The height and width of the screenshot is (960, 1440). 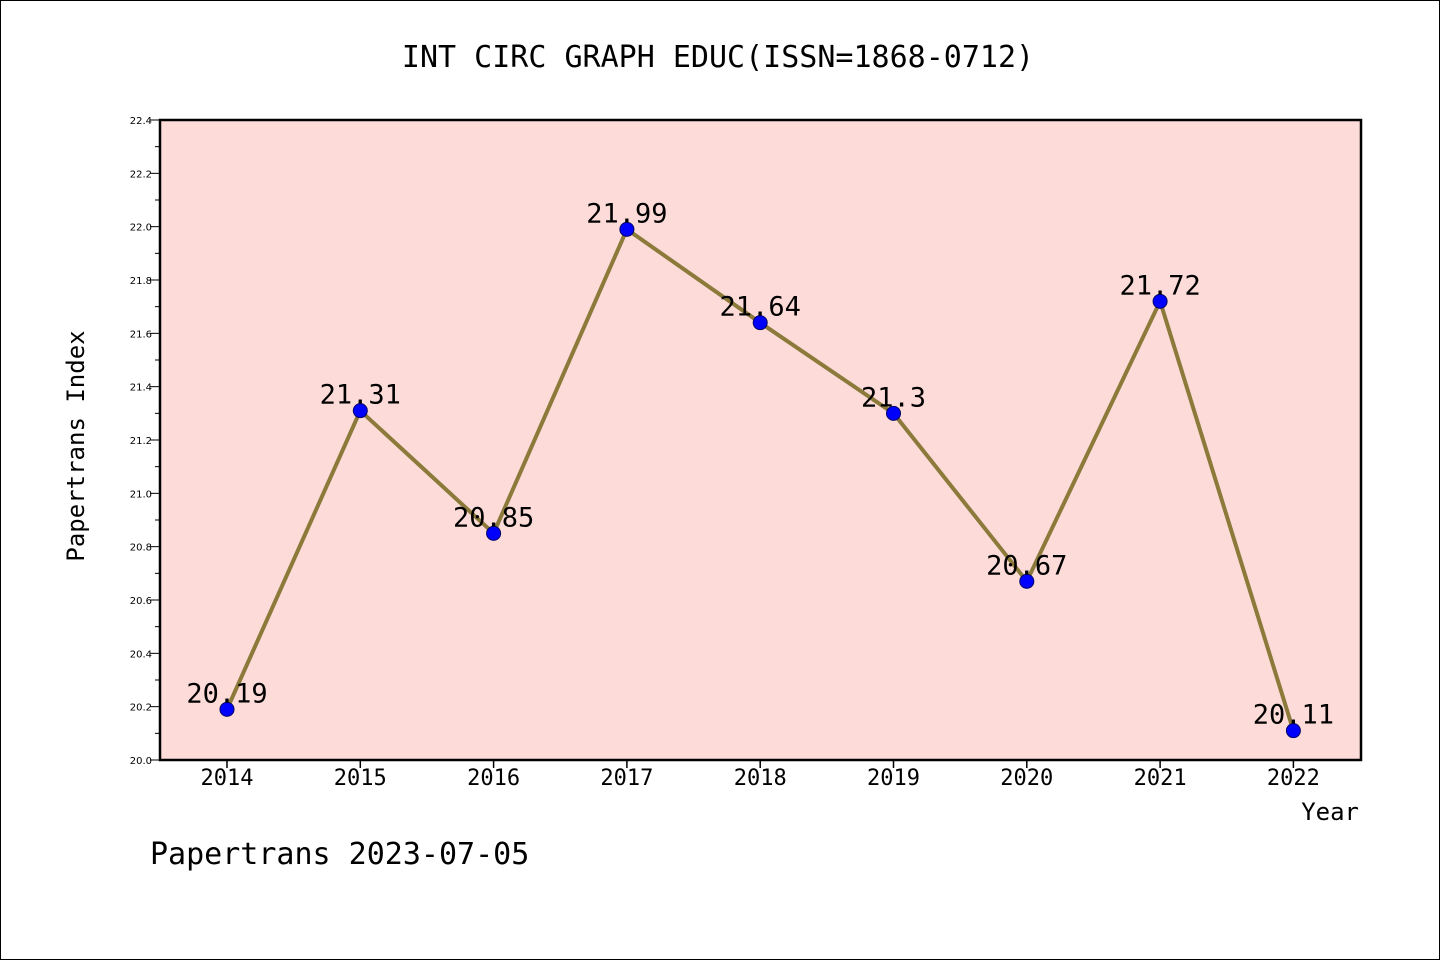 What do you see at coordinates (360, 395) in the screenshot?
I see `data-label-2015: 21.31` at bounding box center [360, 395].